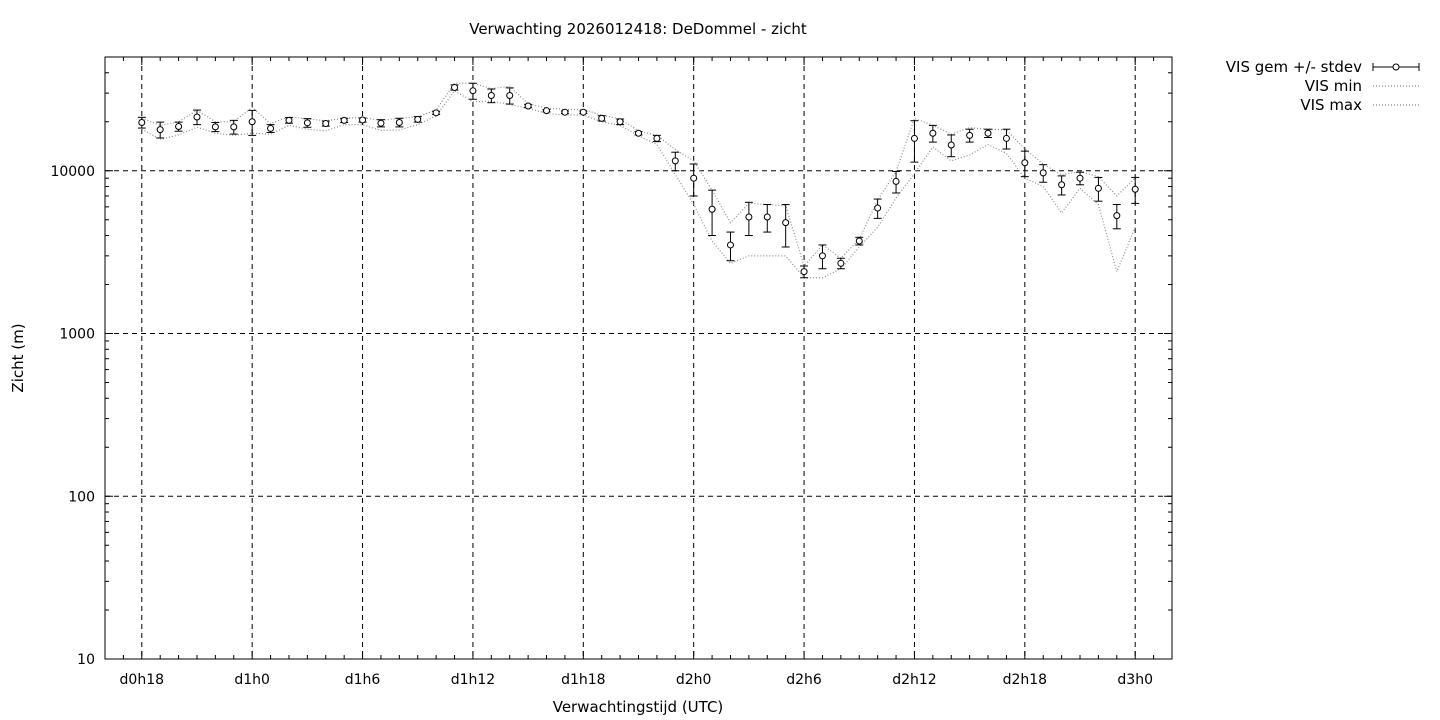  Describe the element at coordinates (638, 29) in the screenshot. I see `chart-title: Verwachting 2026012418: DeDommel - zicht` at that location.